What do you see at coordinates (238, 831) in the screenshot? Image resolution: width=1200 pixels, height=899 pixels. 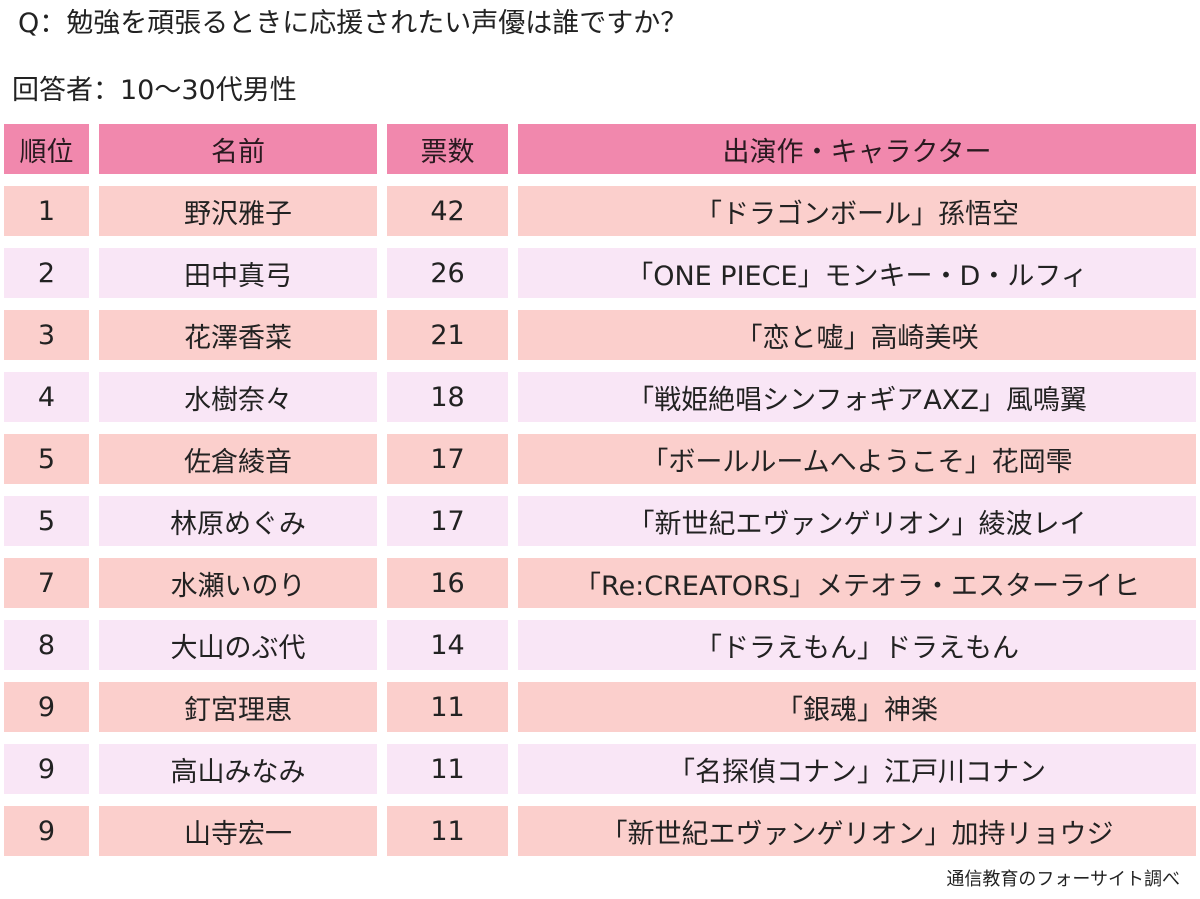 I see `name-cell: 山寺宏一` at bounding box center [238, 831].